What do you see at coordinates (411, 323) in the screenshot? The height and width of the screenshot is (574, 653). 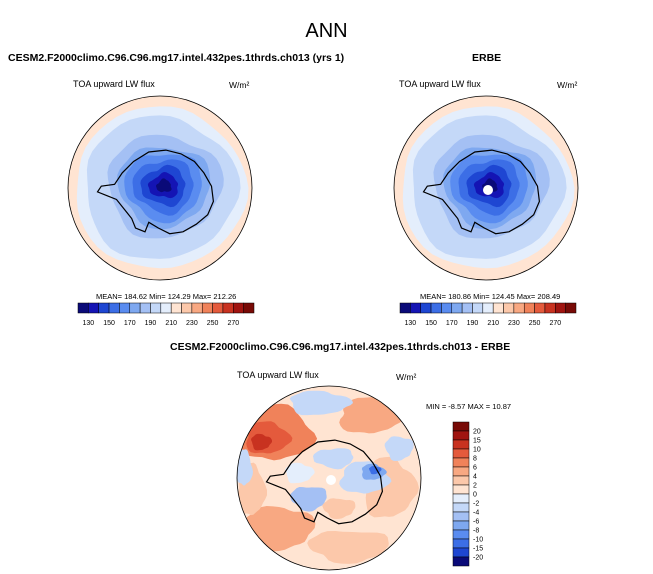 I see `obs-colorbar-tick-0: 130` at bounding box center [411, 323].